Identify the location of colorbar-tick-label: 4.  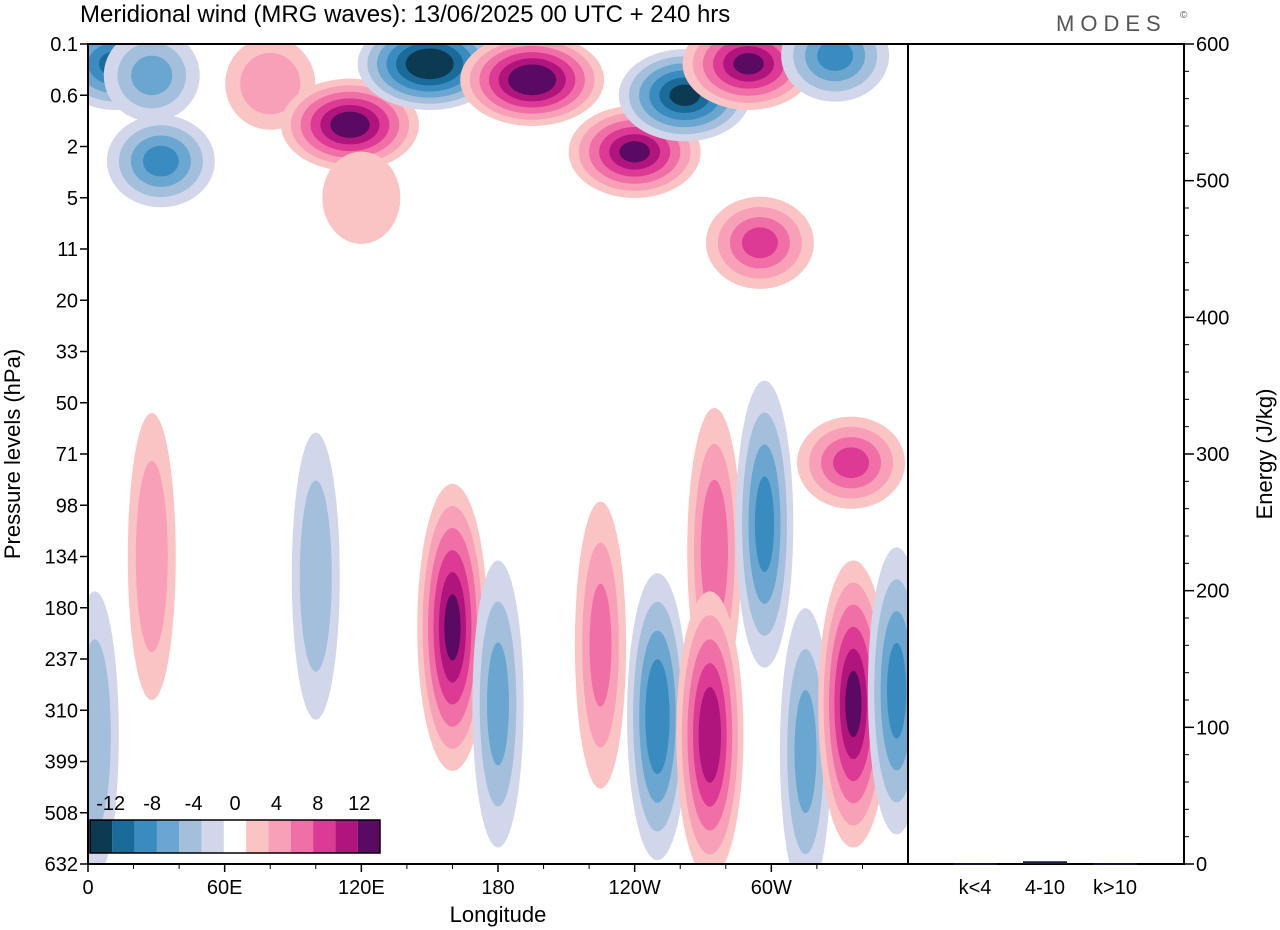
(276, 804).